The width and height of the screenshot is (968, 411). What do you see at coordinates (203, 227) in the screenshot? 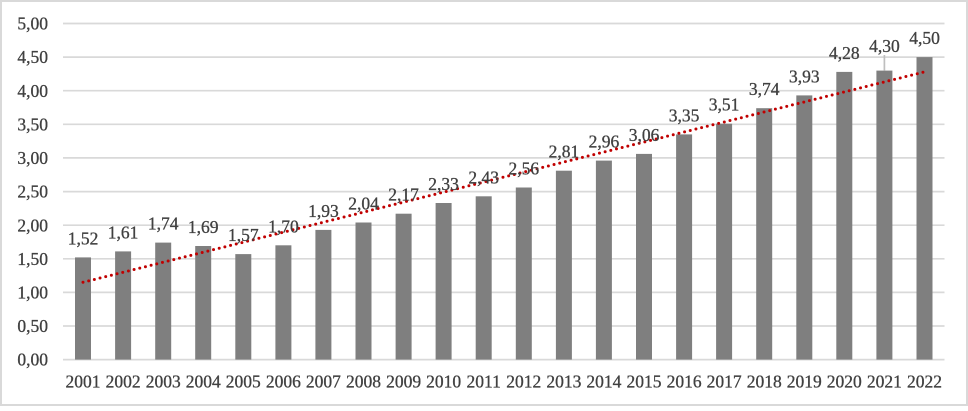
I see `svg-text: 1,69` at bounding box center [203, 227].